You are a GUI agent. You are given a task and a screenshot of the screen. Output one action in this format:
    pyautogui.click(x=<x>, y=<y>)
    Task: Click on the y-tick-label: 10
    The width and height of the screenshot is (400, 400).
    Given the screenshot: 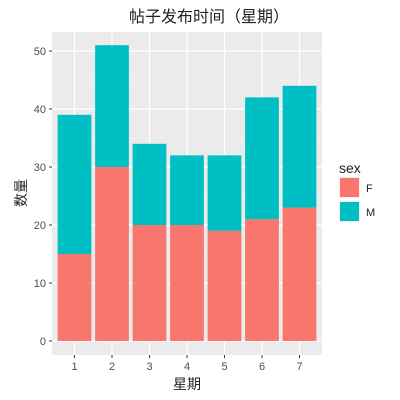 What is the action you would take?
    pyautogui.click(x=40, y=284)
    